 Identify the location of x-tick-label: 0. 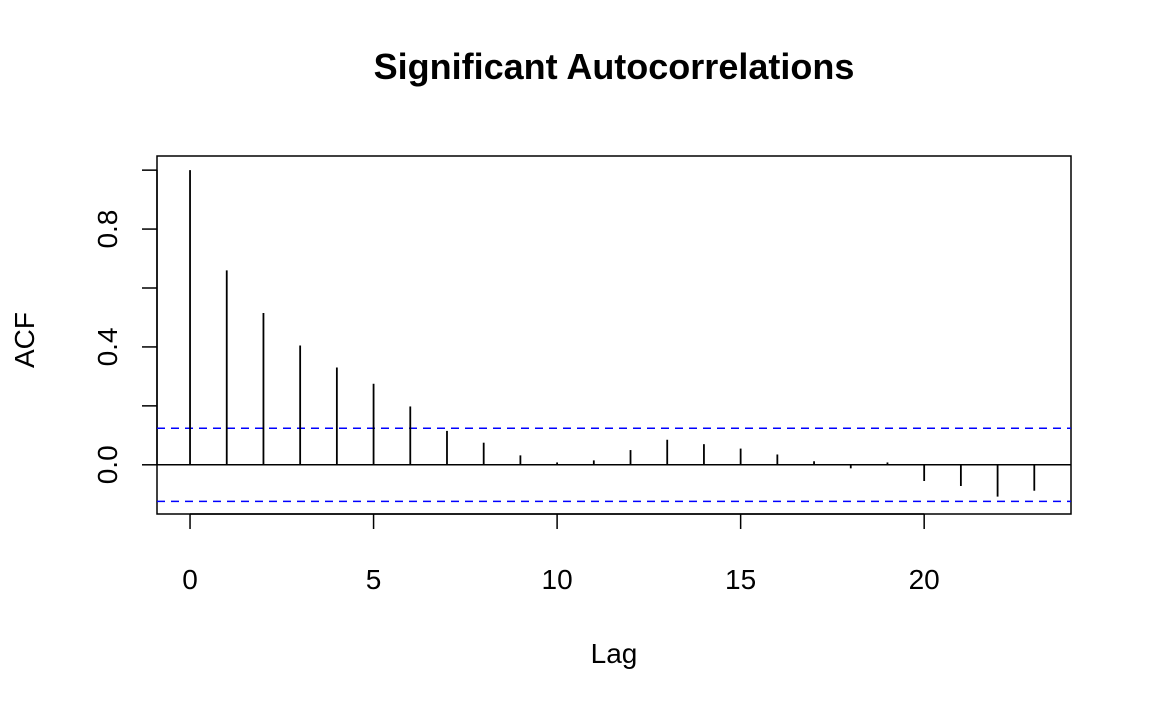
(190, 579).